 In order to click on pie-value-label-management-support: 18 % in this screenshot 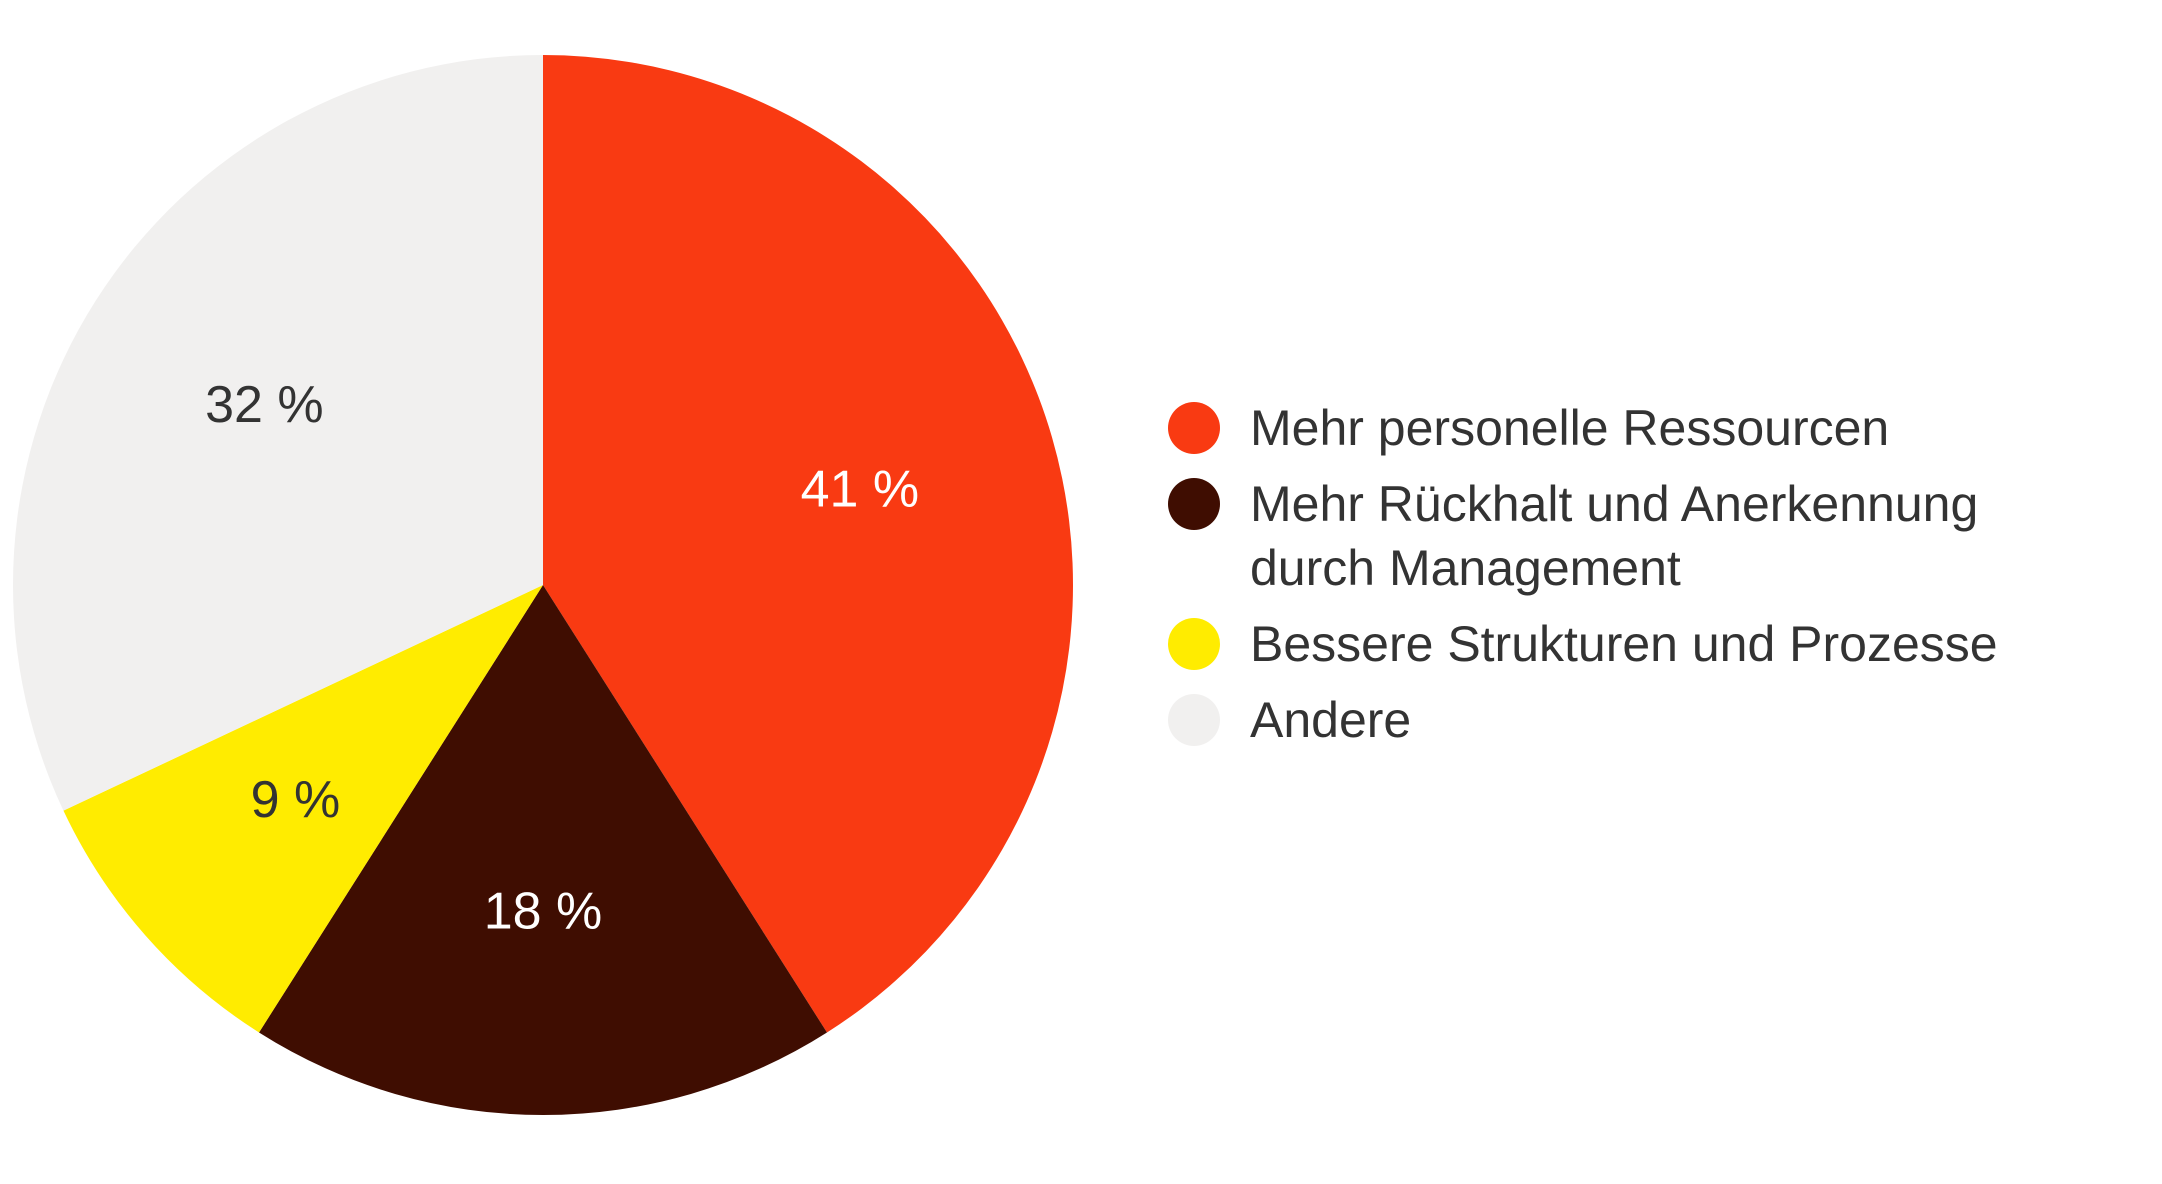, I will do `click(543, 912)`.